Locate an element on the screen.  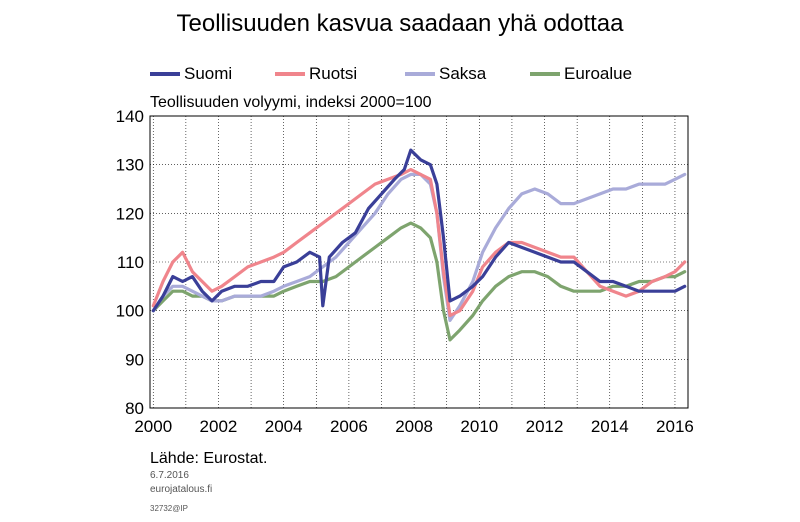
publish-date: 6.7.2016 is located at coordinates (169, 475).